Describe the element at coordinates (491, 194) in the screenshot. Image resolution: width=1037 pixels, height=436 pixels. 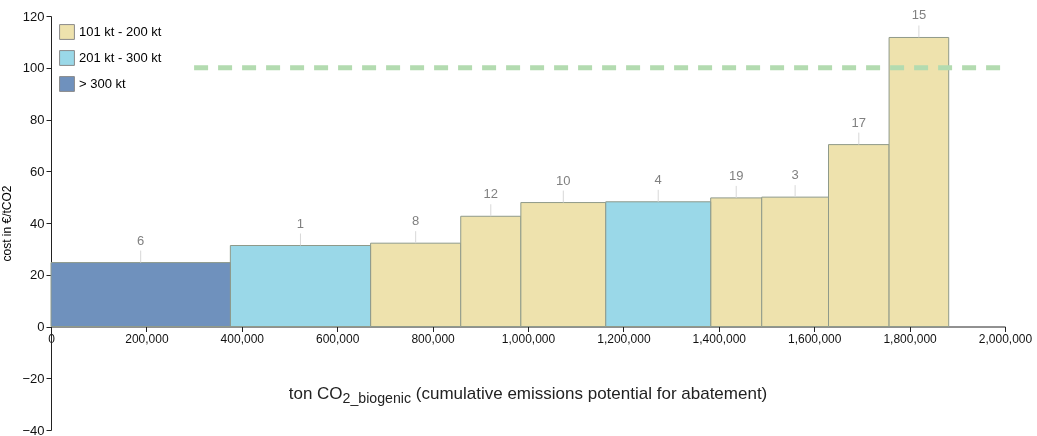
I see `annotation: 12` at that location.